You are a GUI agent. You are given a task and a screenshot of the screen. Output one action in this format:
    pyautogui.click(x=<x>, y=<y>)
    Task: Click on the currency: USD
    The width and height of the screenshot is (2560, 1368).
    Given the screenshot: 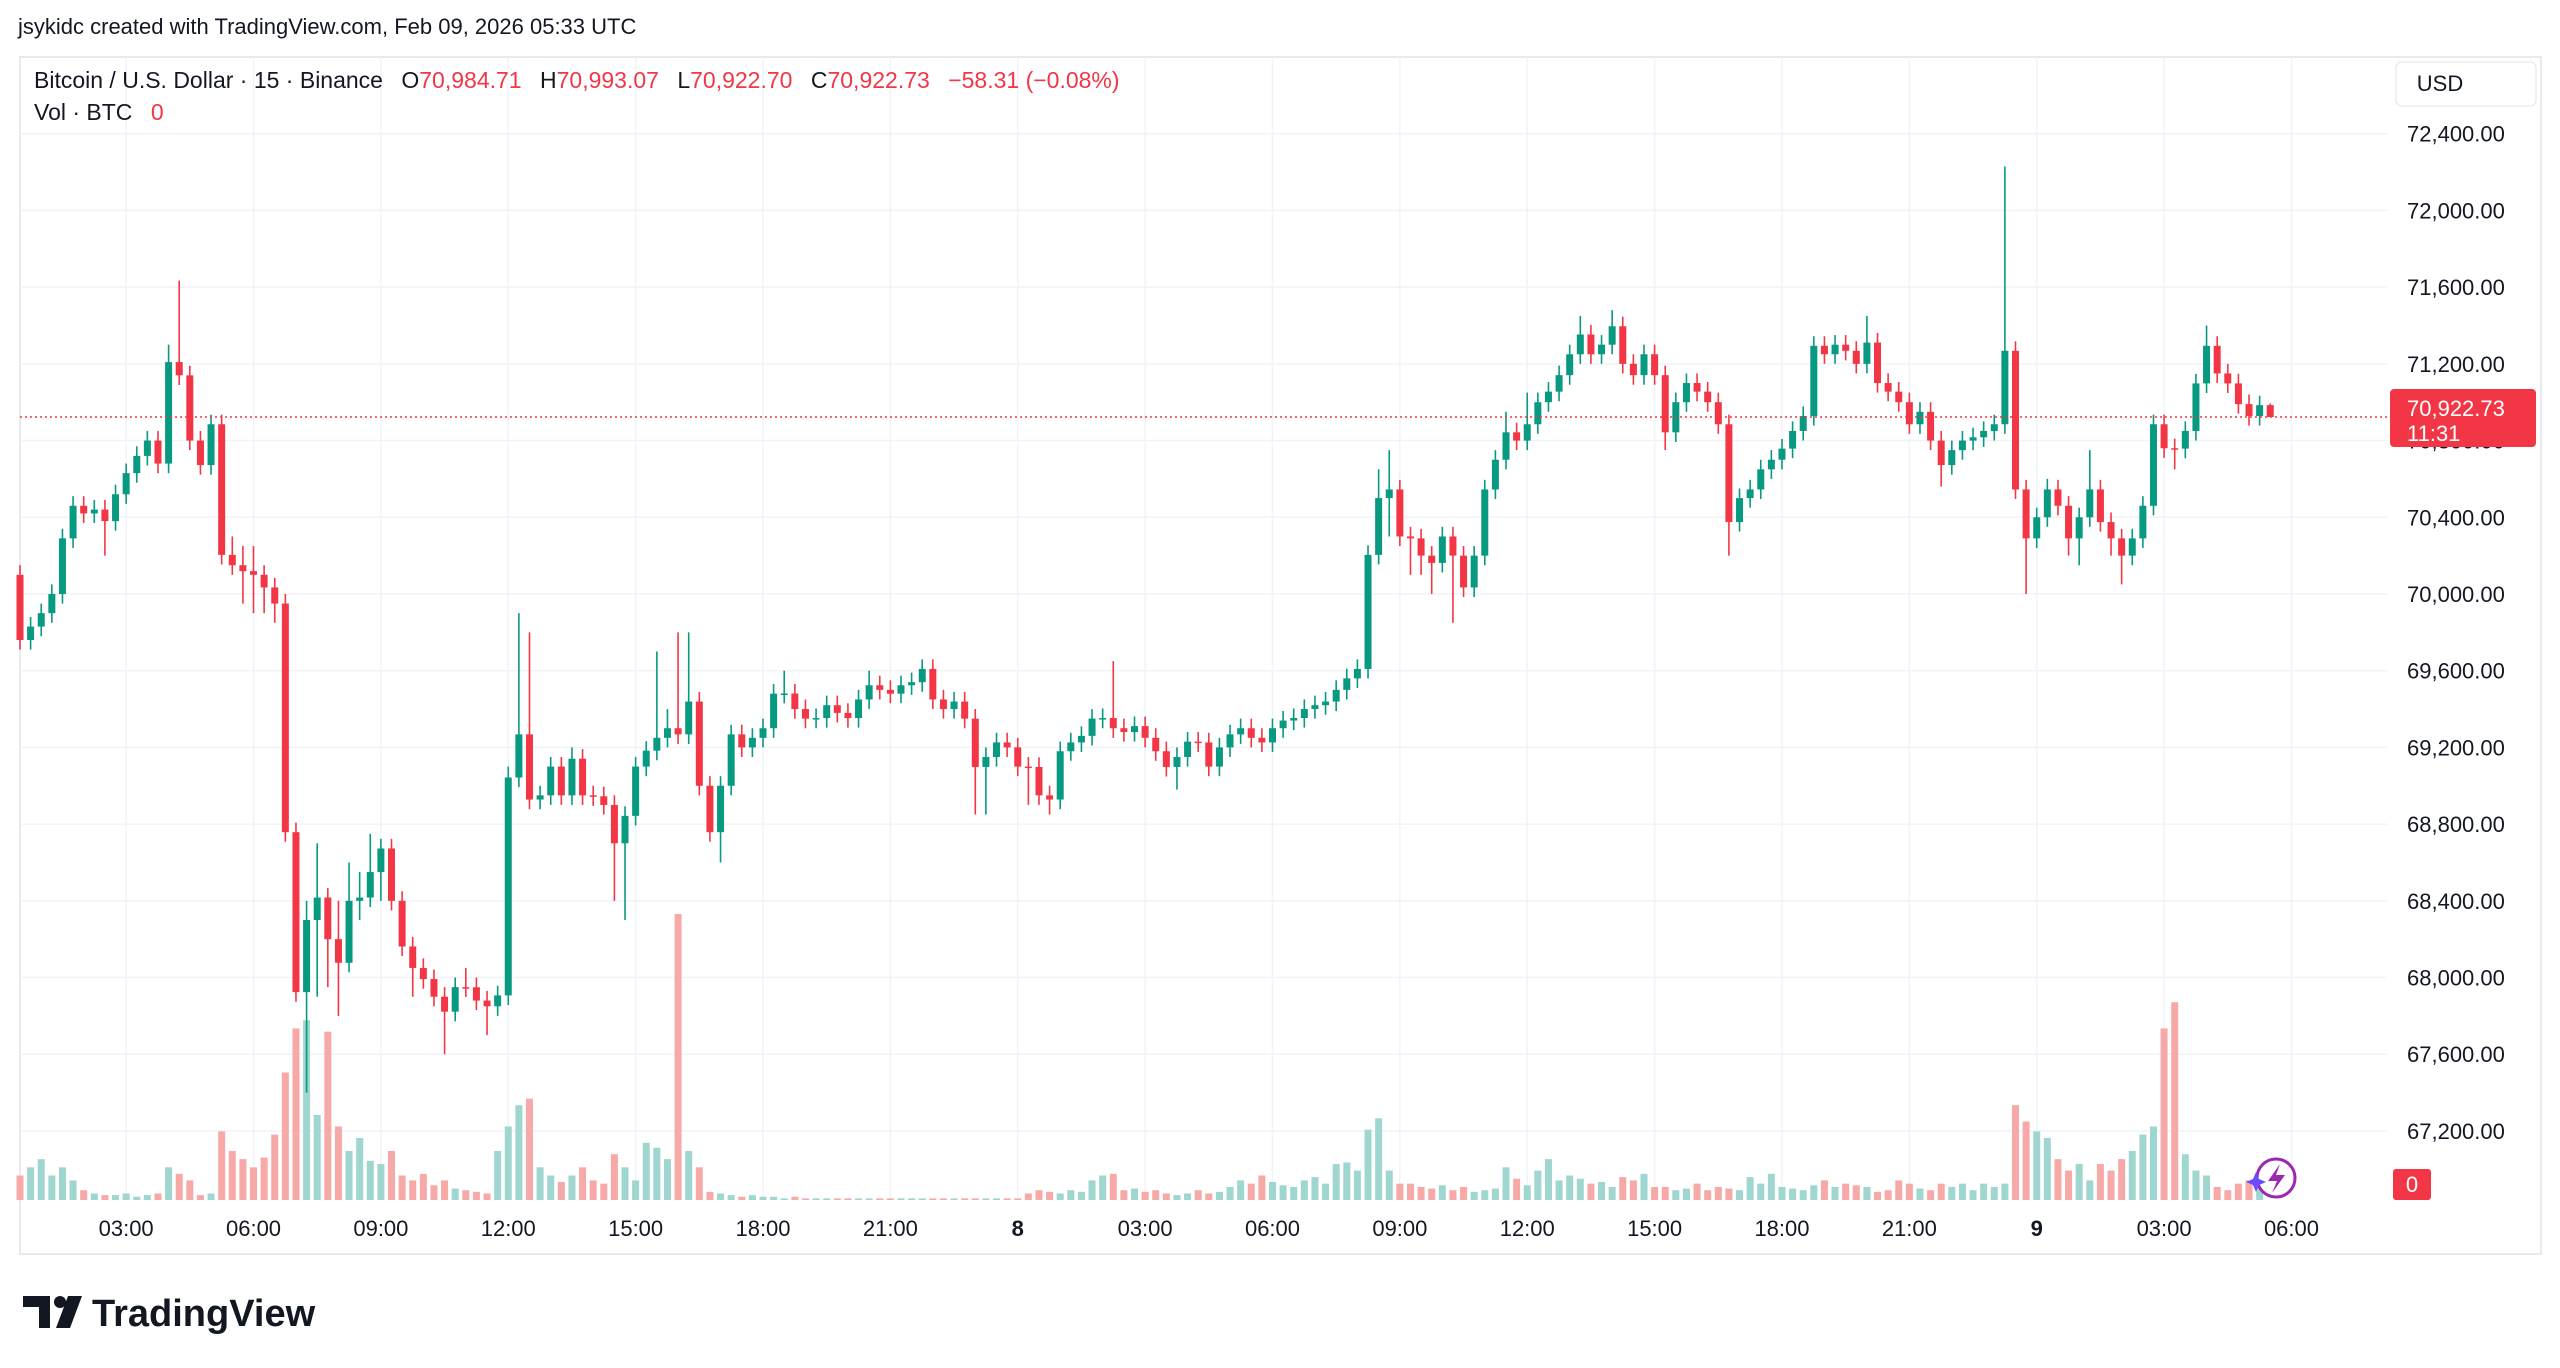 What is the action you would take?
    pyautogui.click(x=2440, y=83)
    